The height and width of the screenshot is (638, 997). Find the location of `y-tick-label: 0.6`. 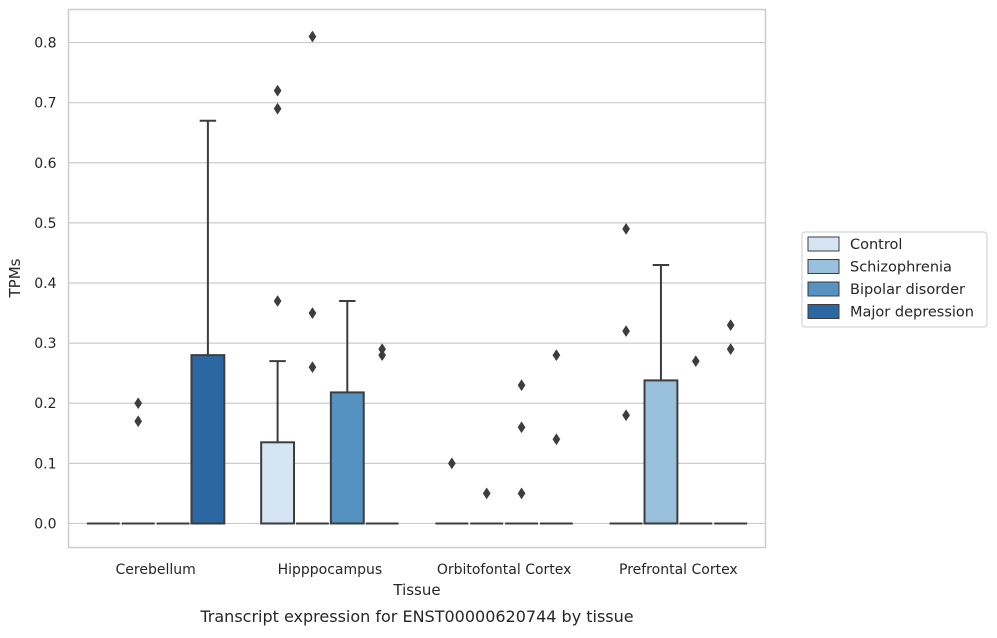

y-tick-label: 0.6 is located at coordinates (45, 164).